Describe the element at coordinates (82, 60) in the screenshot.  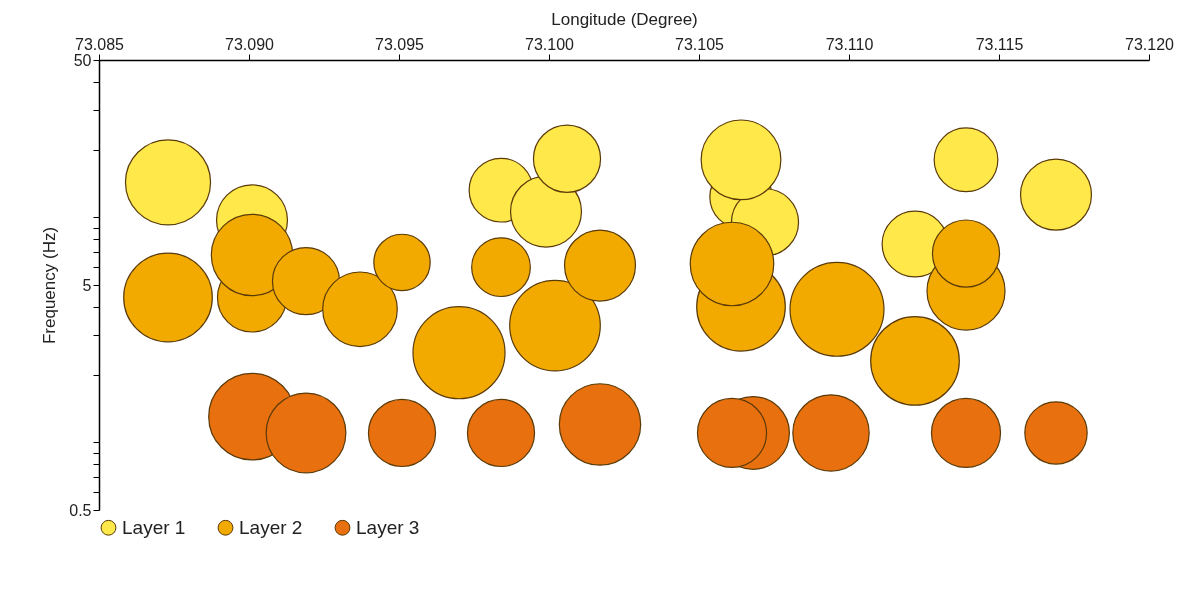
I see `y-tick-label: 50` at that location.